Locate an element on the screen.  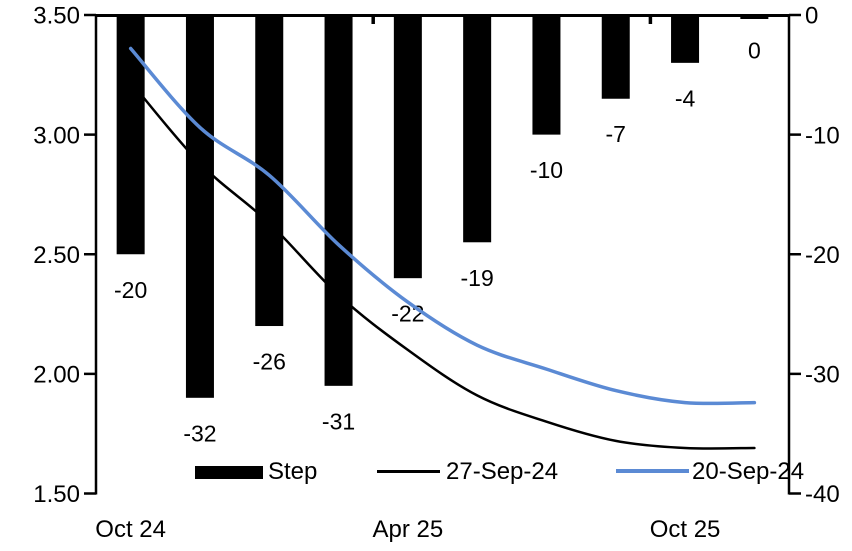
right-axis-tick-label: 0 is located at coordinates (811, 16).